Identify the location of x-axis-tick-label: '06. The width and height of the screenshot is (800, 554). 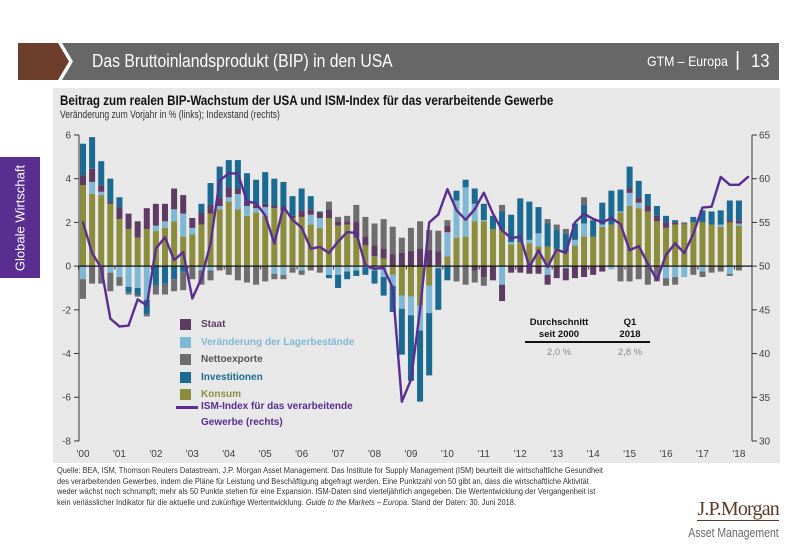
(301, 454).